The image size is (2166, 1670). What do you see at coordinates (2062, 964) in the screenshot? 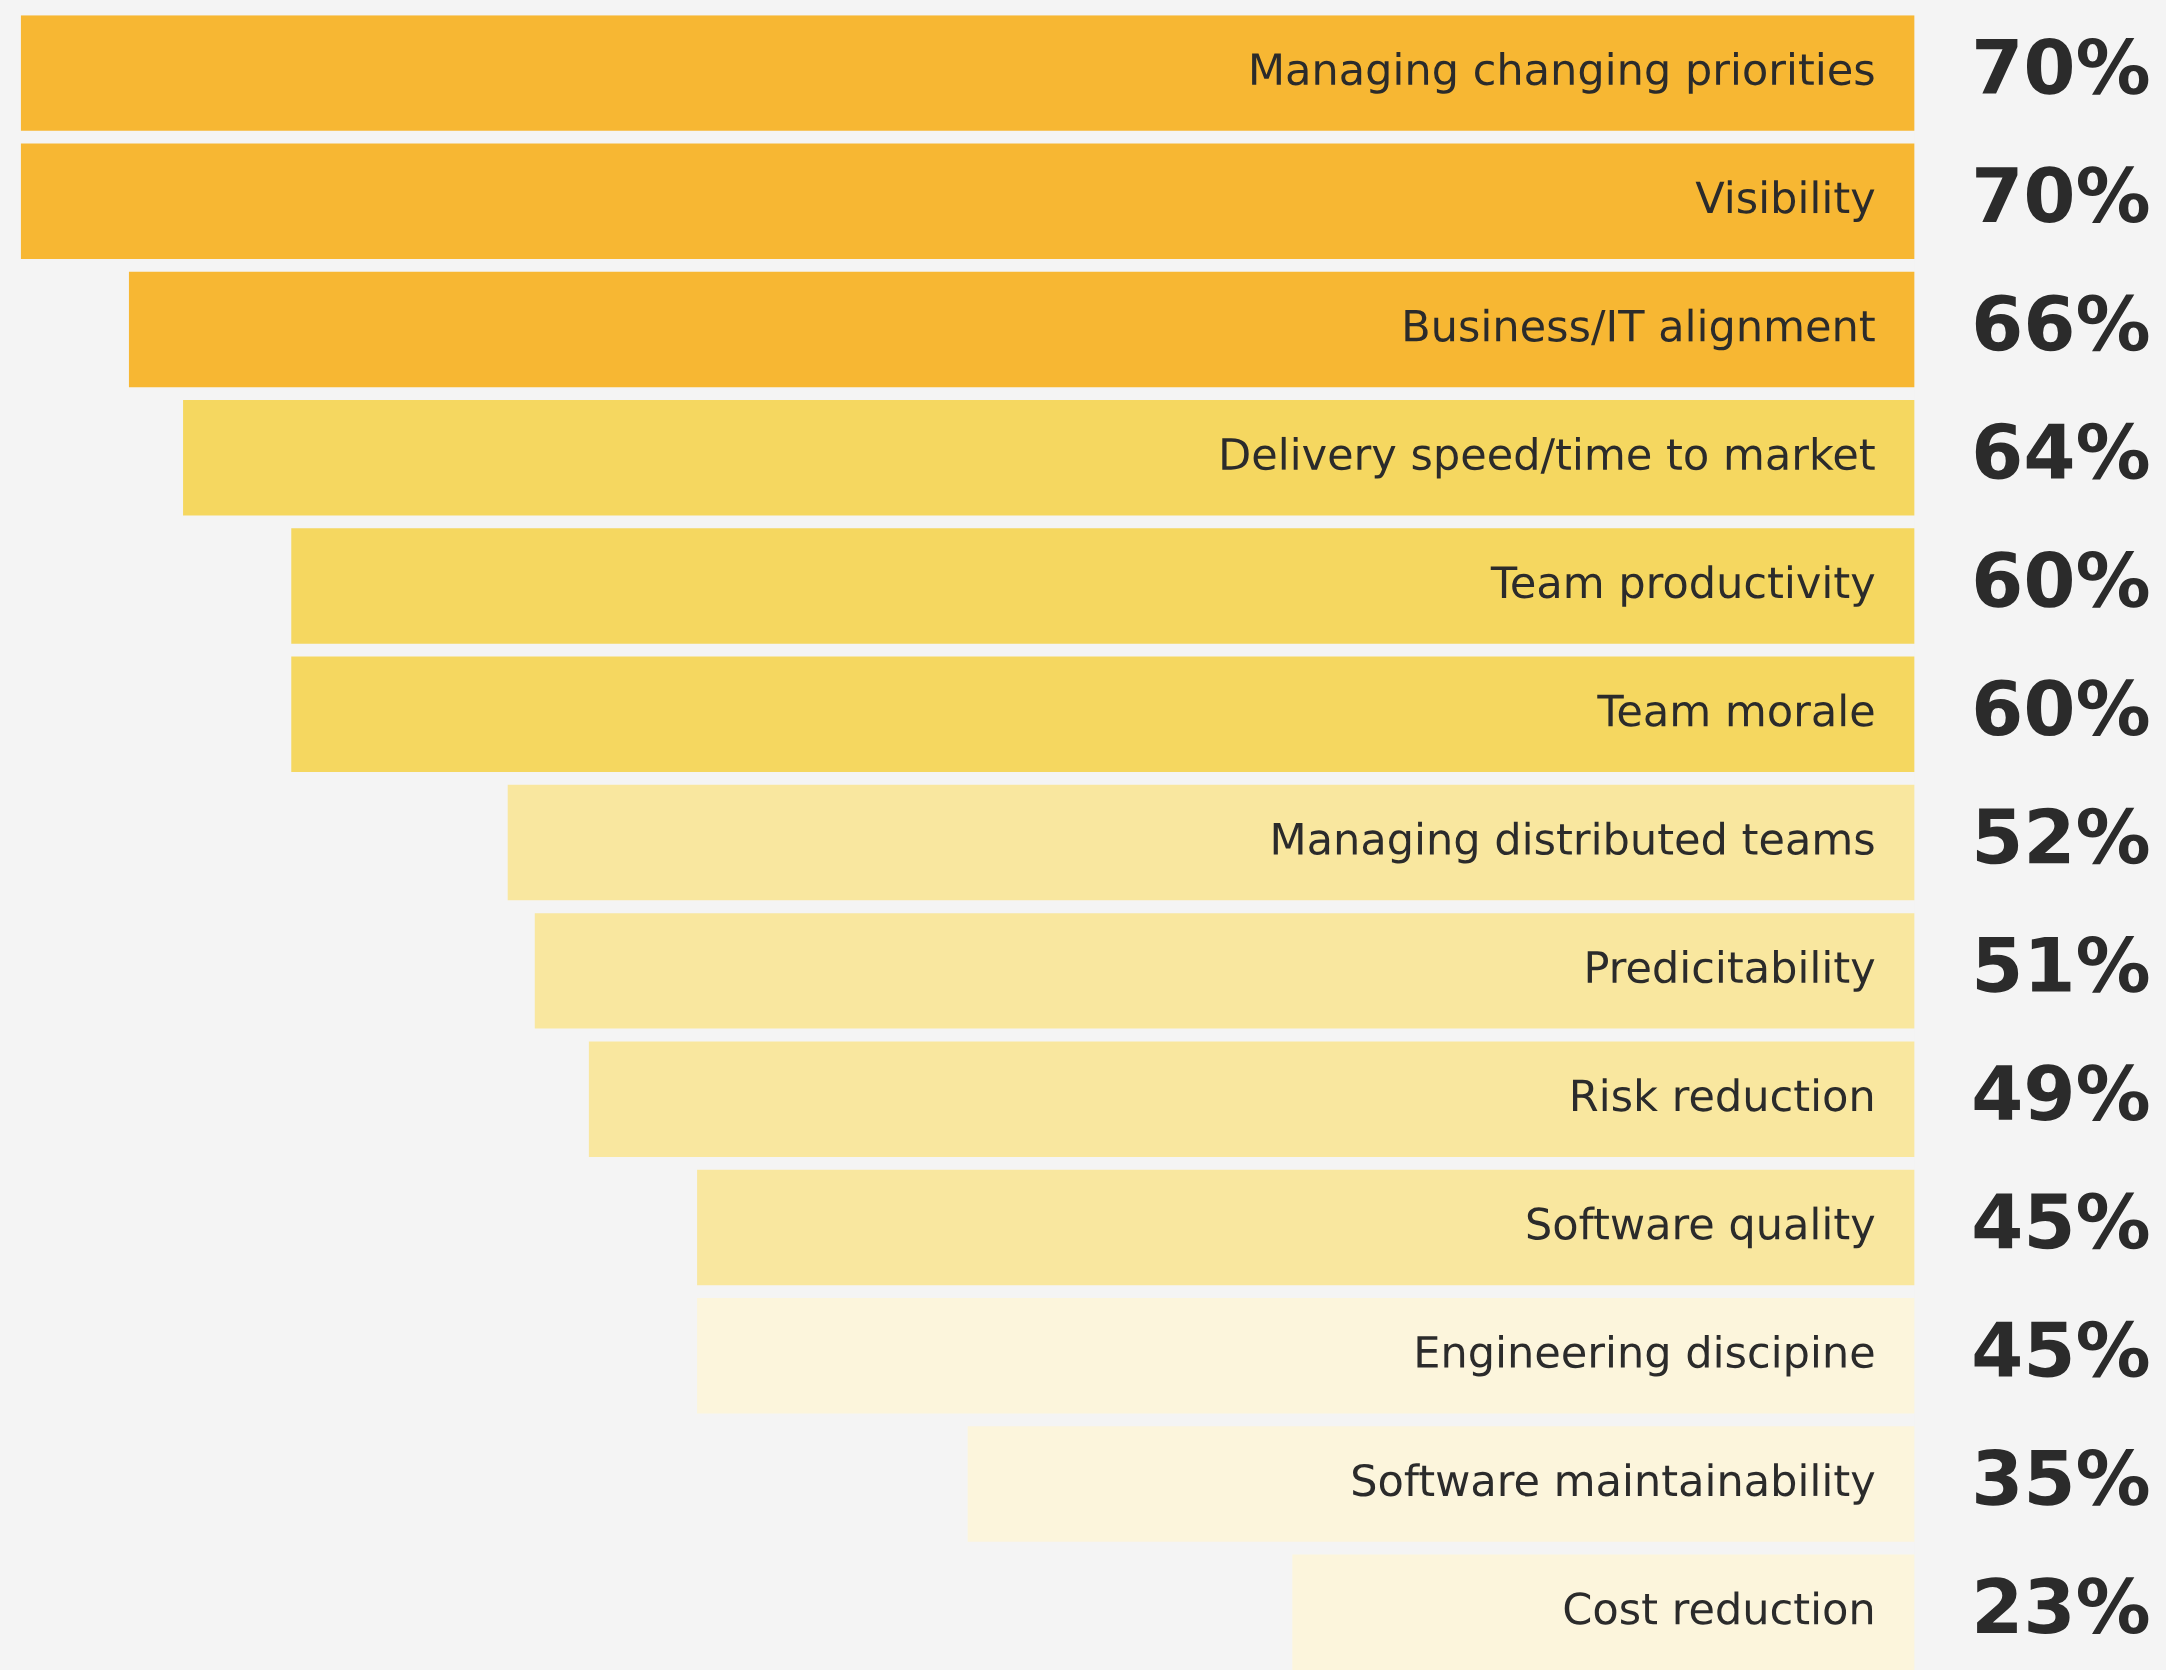
I see `data-label: 51%` at bounding box center [2062, 964].